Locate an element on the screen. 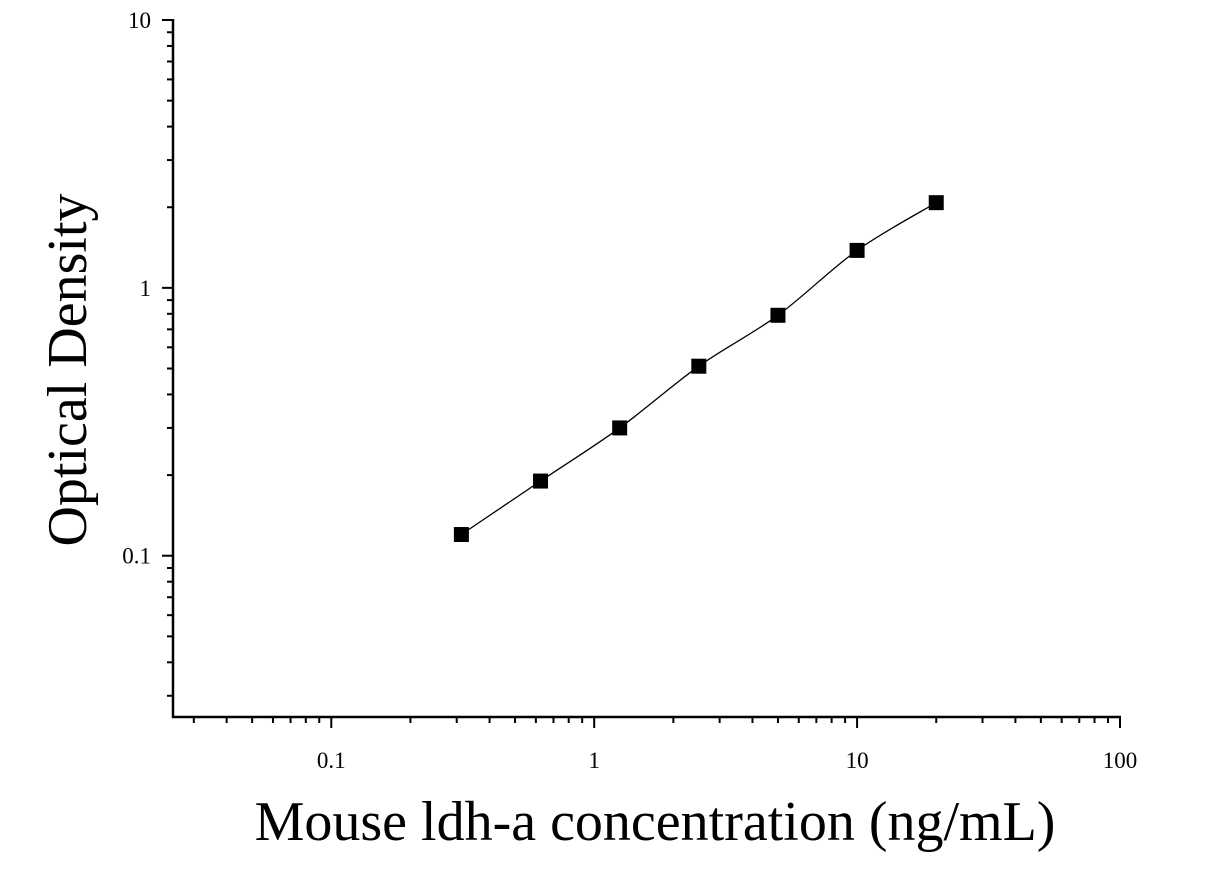 The image size is (1220, 870). y-tick-label: 10 is located at coordinates (139, 20).